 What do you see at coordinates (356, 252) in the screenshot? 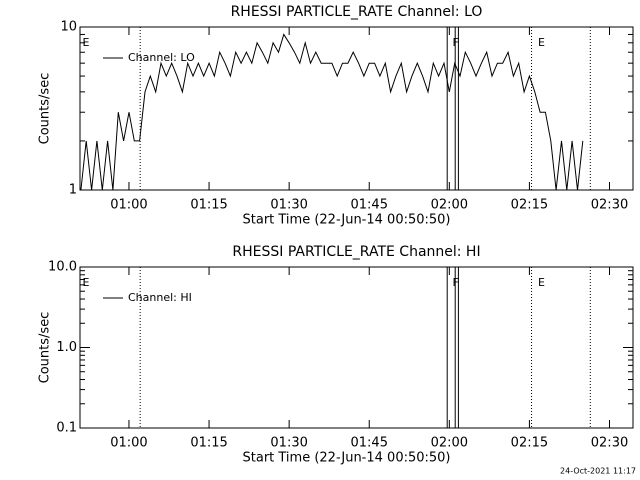
I see `chart-title: RHESSI PARTICLE_RATE Channel: HI` at bounding box center [356, 252].